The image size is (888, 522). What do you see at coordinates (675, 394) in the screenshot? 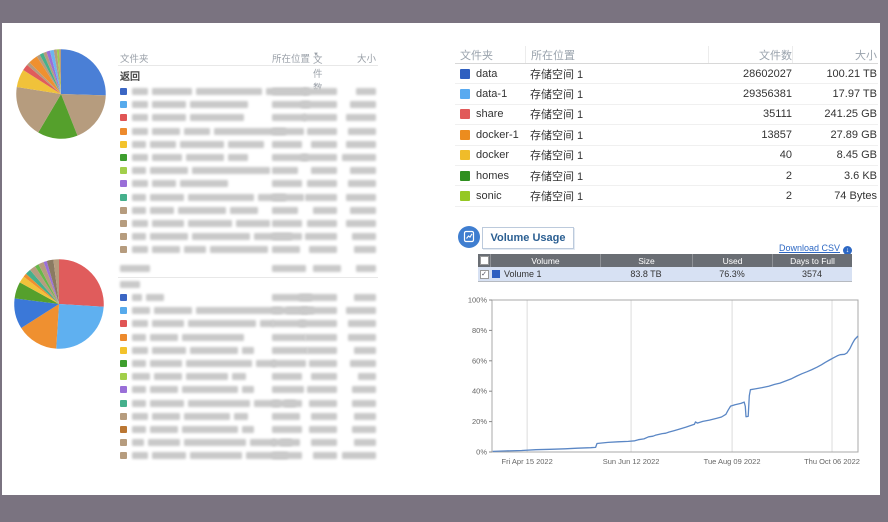
I see `usage-trend-line` at bounding box center [675, 394].